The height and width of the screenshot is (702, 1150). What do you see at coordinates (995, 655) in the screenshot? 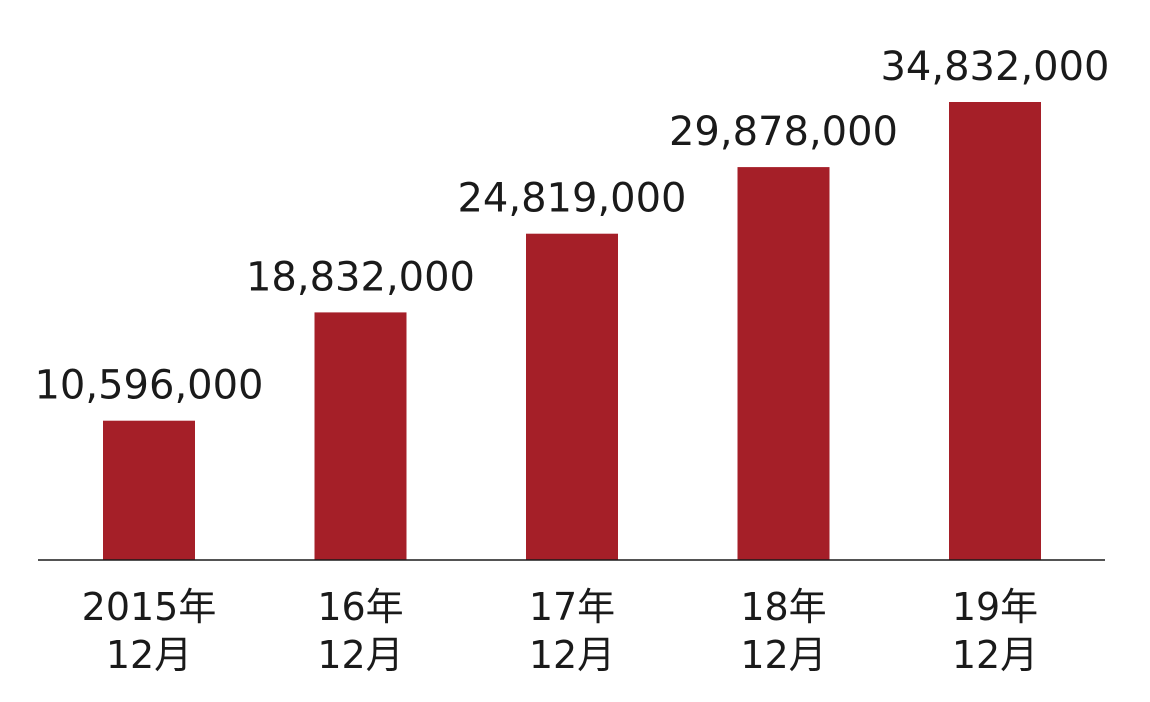
I see `x-tick-label-4-line-1: 12月` at bounding box center [995, 655].